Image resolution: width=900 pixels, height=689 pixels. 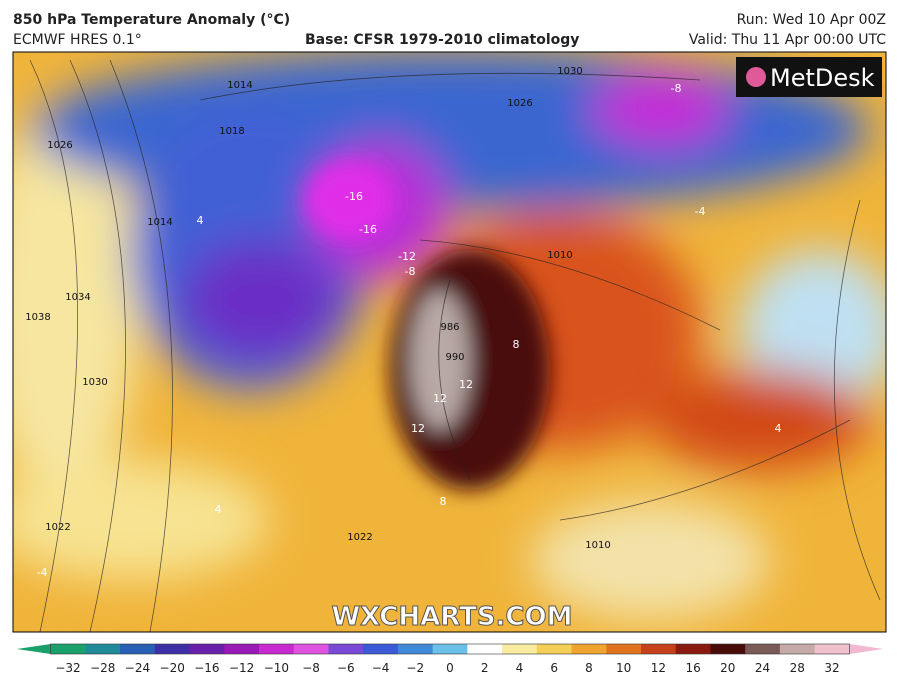 I want to click on colorbar-label: 8, so click(x=589, y=668).